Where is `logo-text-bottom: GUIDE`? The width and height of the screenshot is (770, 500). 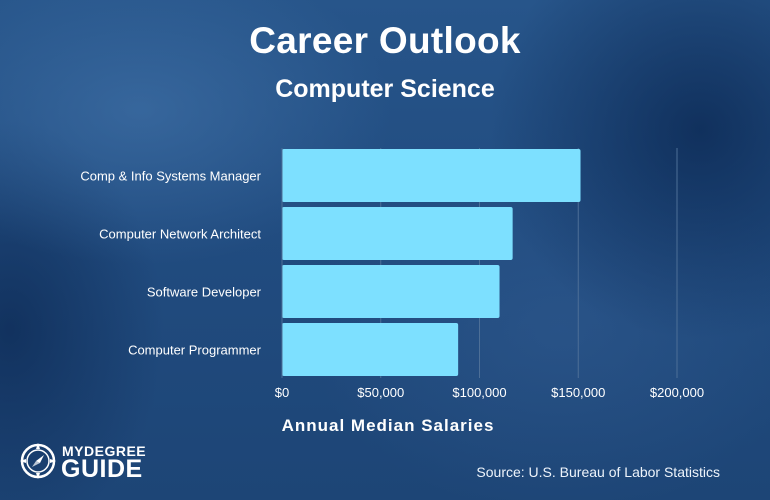 logo-text-bottom: GUIDE is located at coordinates (102, 469).